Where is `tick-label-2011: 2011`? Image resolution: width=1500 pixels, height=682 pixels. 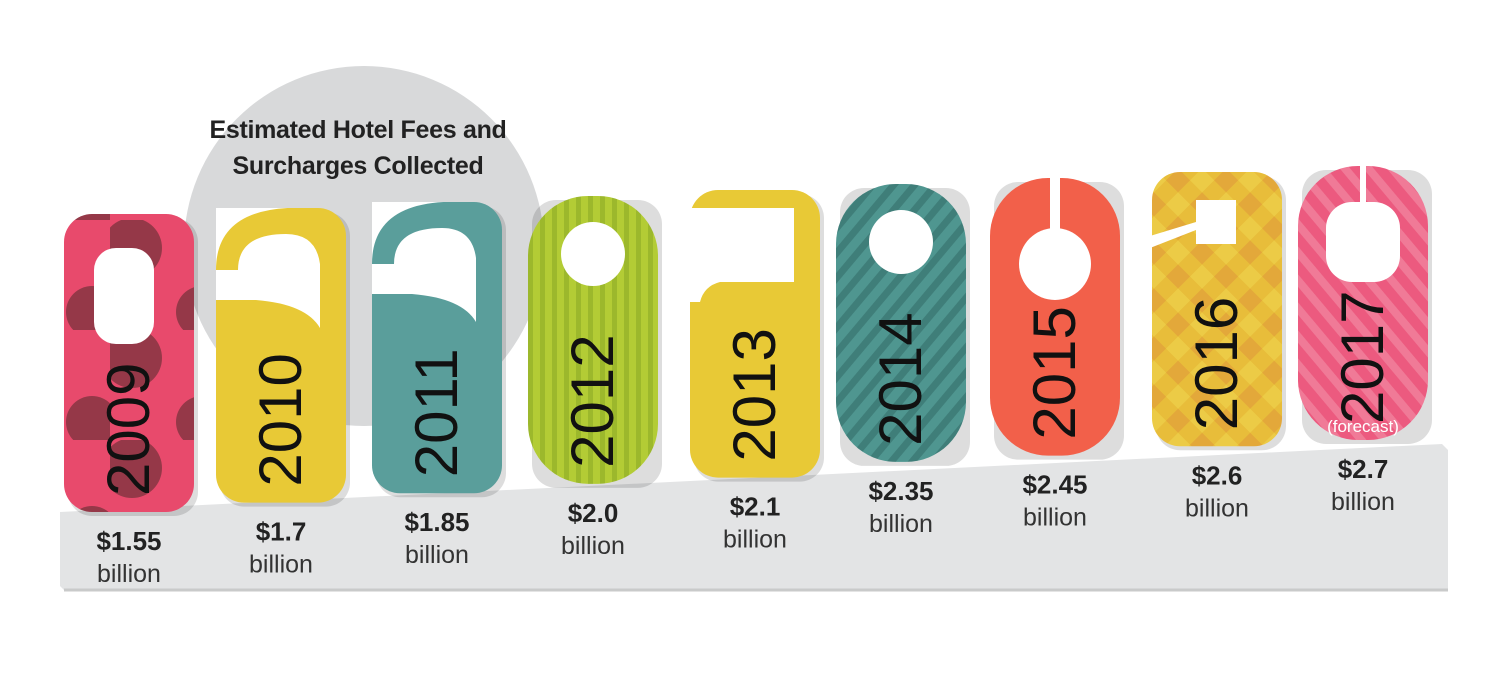
tick-label-2011: 2011 is located at coordinates (436, 412).